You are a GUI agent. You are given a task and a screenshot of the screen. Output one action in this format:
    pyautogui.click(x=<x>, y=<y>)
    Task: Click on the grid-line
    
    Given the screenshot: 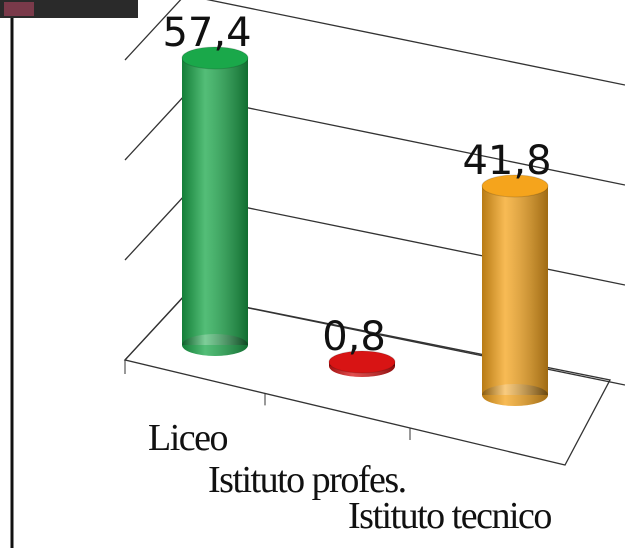 What is the action you would take?
    pyautogui.click(x=374, y=43)
    